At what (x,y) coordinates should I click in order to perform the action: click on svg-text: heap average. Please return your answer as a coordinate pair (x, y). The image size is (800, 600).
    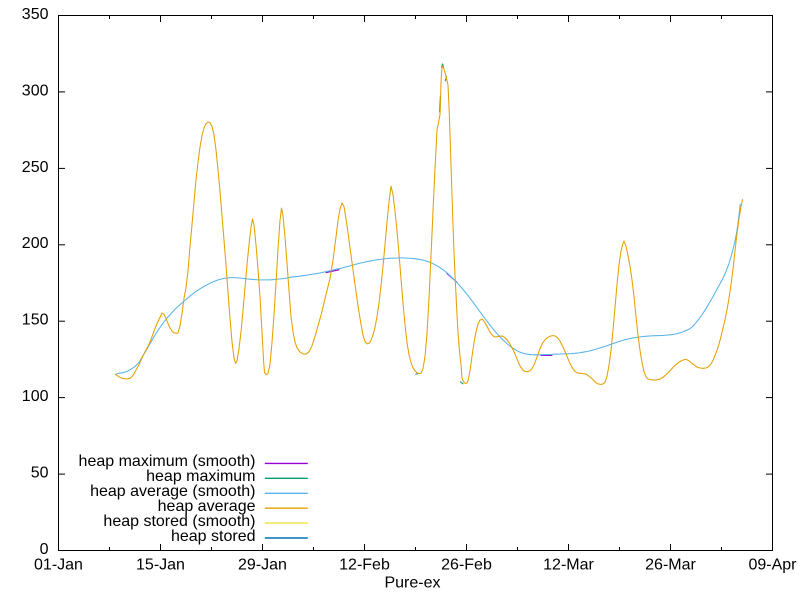
    Looking at the image, I should click on (207, 506).